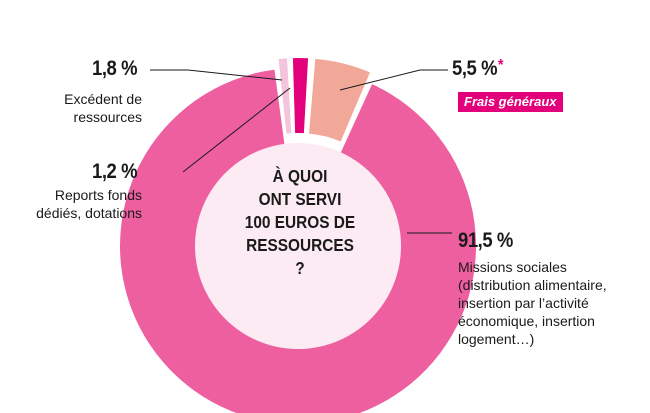 This screenshot has width=650, height=413. What do you see at coordinates (285, 96) in the screenshot?
I see `pie-slice-reports-fonds-d-di-s-dotations` at bounding box center [285, 96].